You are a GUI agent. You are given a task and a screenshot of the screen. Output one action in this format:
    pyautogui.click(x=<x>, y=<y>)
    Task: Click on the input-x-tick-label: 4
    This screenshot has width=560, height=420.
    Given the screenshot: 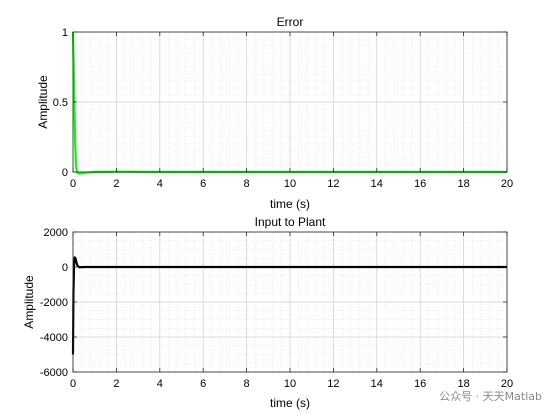 What is the action you would take?
    pyautogui.click(x=160, y=384)
    